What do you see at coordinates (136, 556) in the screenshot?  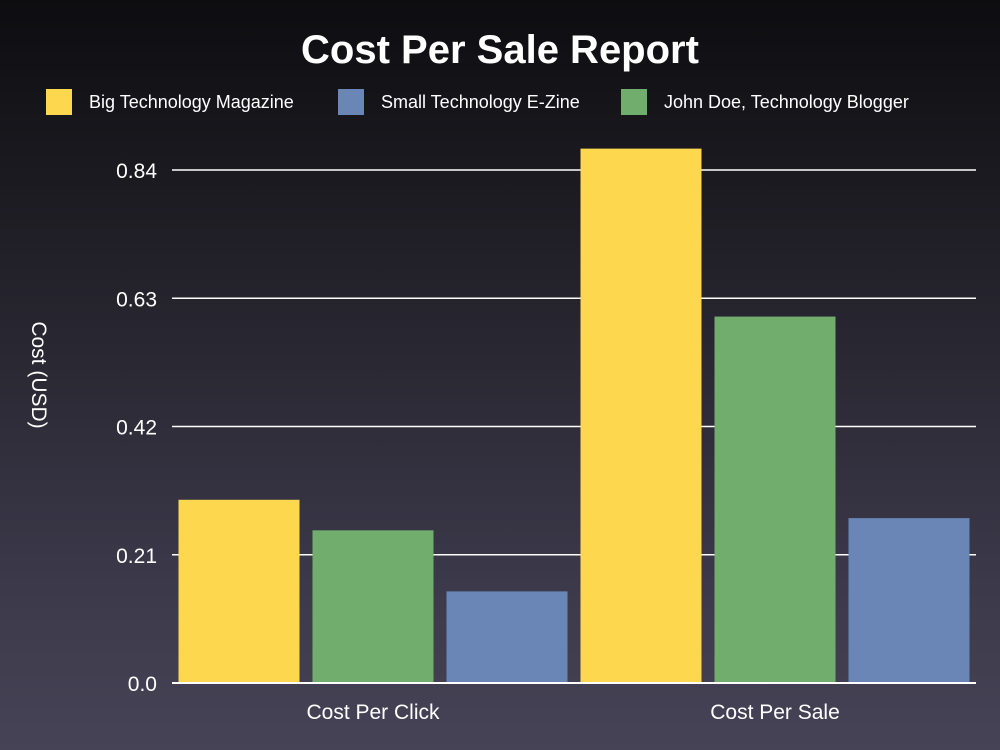 I see `y-tick-label: 0.21` at bounding box center [136, 556].